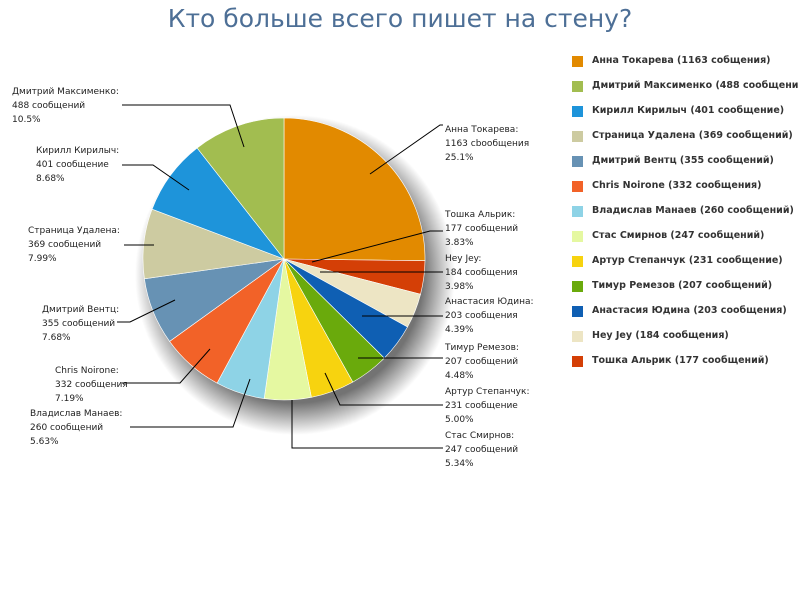 Image resolution: width=800 pixels, height=600 pixels. What do you see at coordinates (693, 210) in the screenshot?
I see `legend-label: Владислав Манаев (260 сообщений)` at bounding box center [693, 210].